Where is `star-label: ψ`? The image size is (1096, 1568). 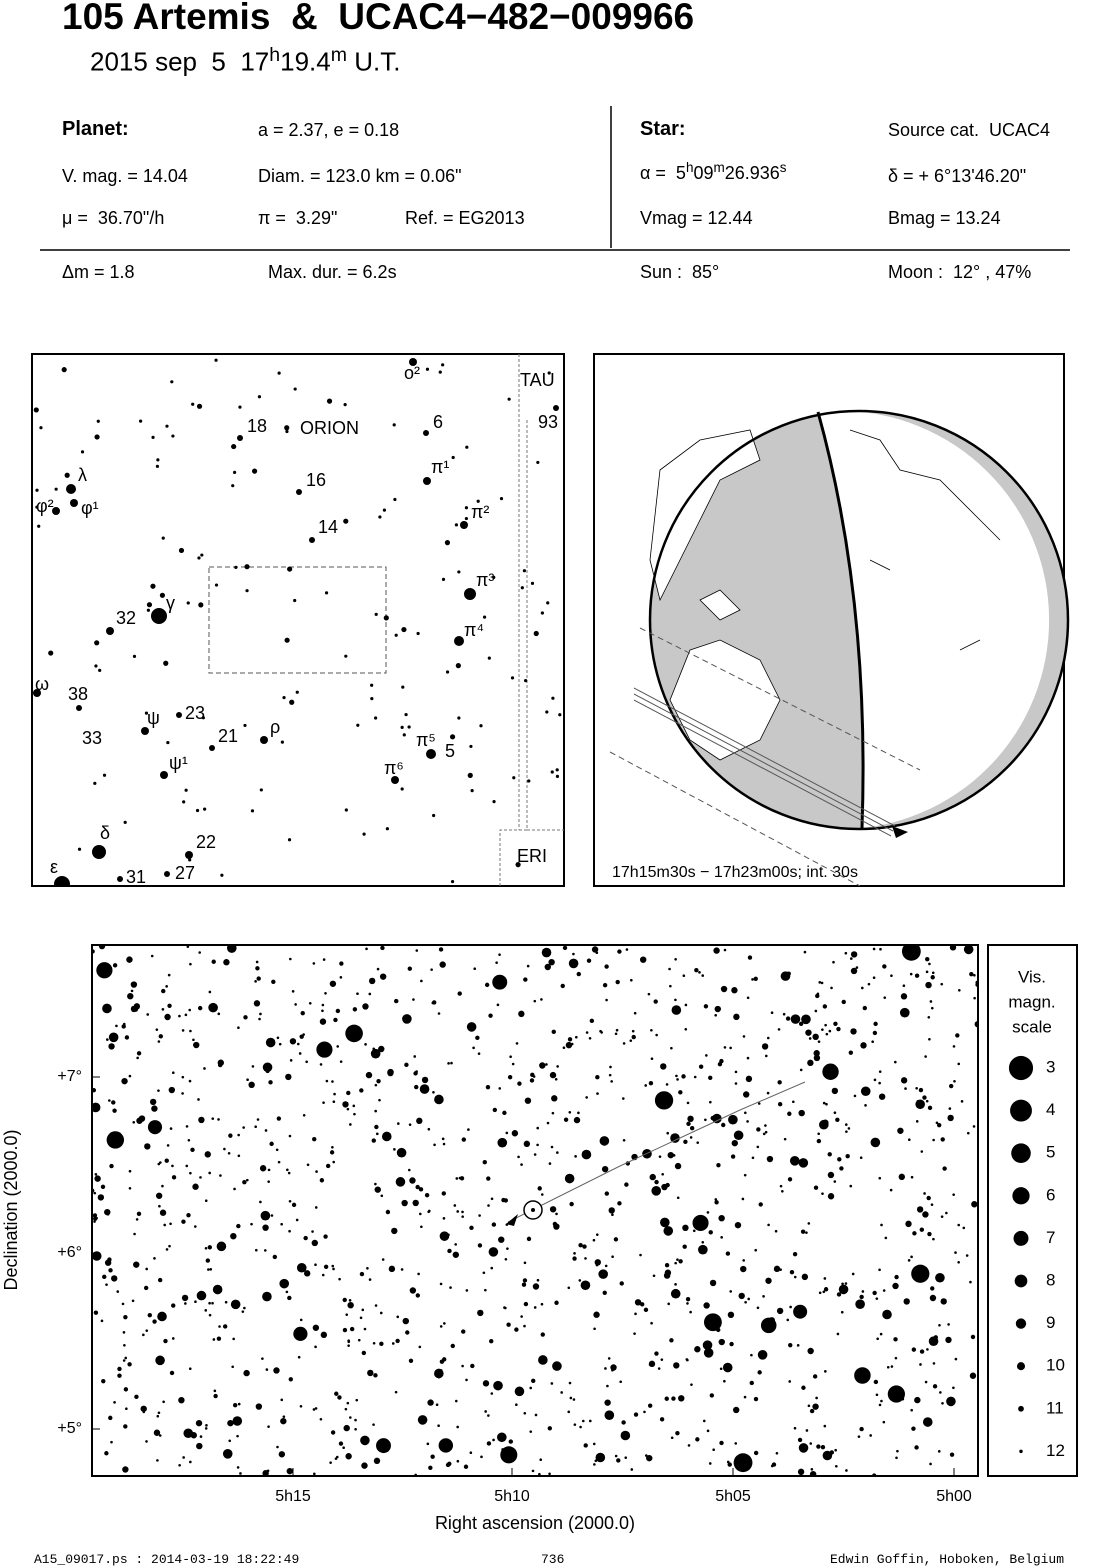
star-label: ψ is located at coordinates (153, 718).